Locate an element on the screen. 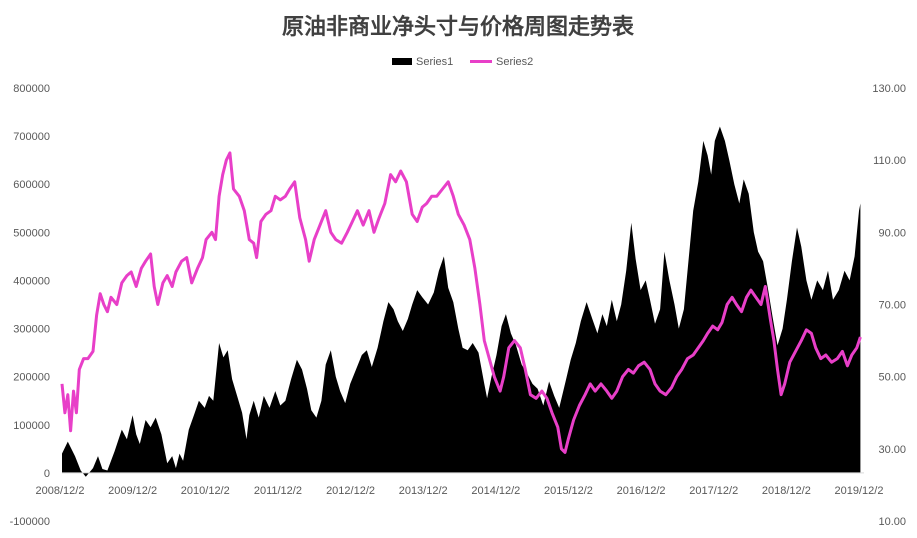 The width and height of the screenshot is (917, 538). y-left-tick-label: 200000 is located at coordinates (31, 378).